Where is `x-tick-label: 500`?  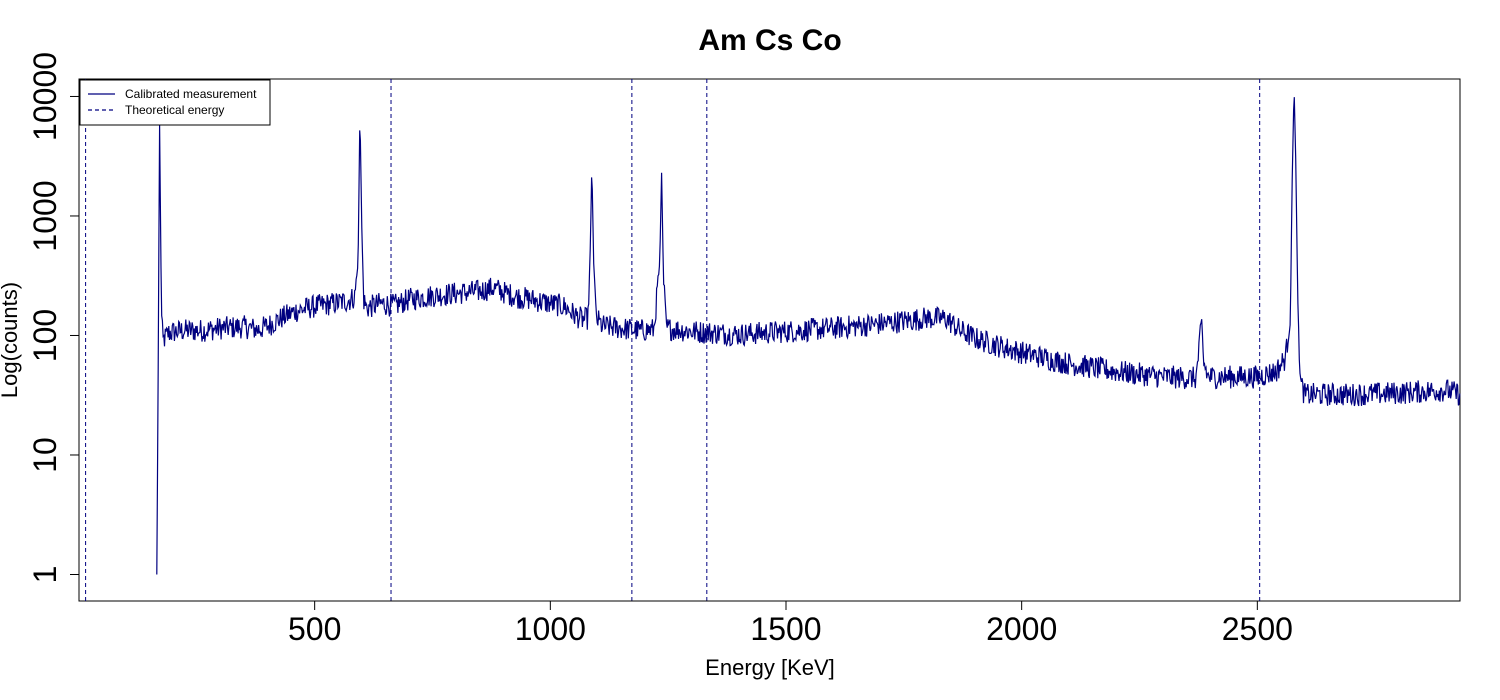
x-tick-label: 500 is located at coordinates (314, 629).